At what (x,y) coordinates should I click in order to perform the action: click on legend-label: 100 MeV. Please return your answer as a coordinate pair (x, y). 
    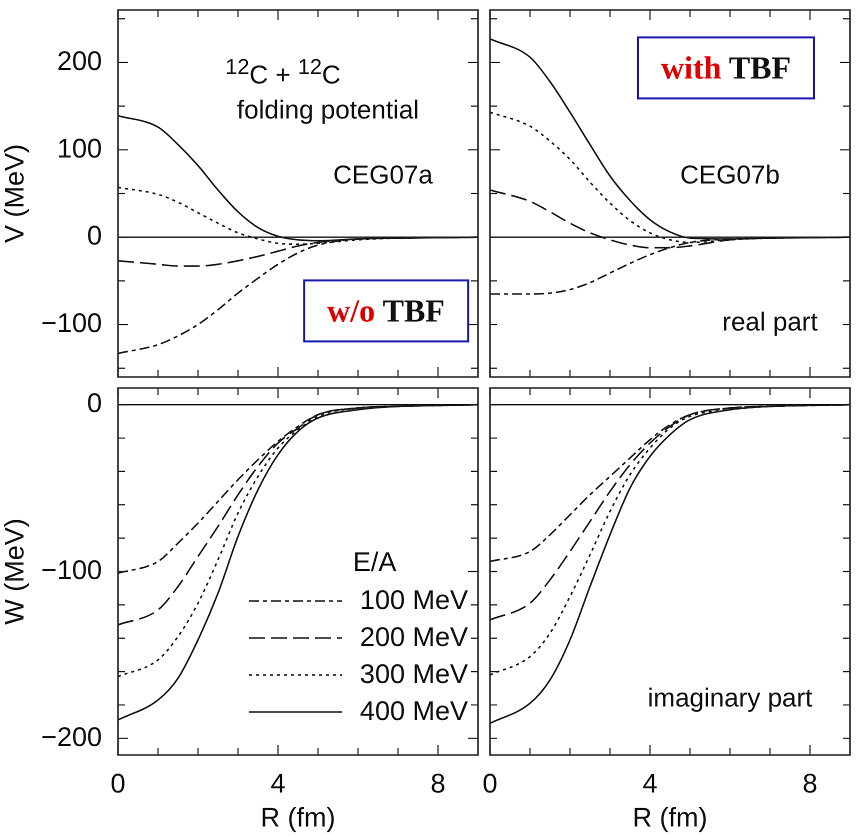
    Looking at the image, I should click on (414, 600).